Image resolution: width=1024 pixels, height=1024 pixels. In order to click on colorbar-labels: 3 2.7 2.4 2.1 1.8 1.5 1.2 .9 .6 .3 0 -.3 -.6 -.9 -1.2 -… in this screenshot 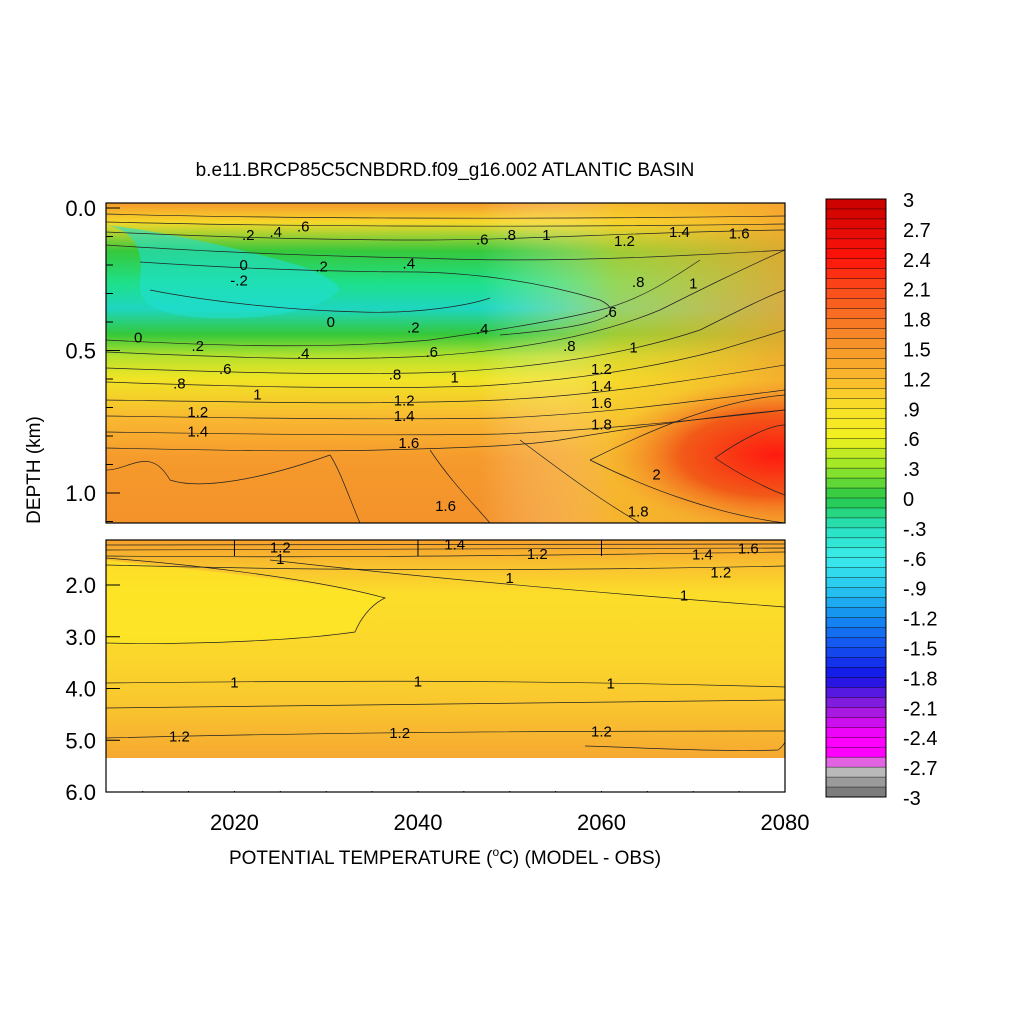, I will do `click(920, 500)`.